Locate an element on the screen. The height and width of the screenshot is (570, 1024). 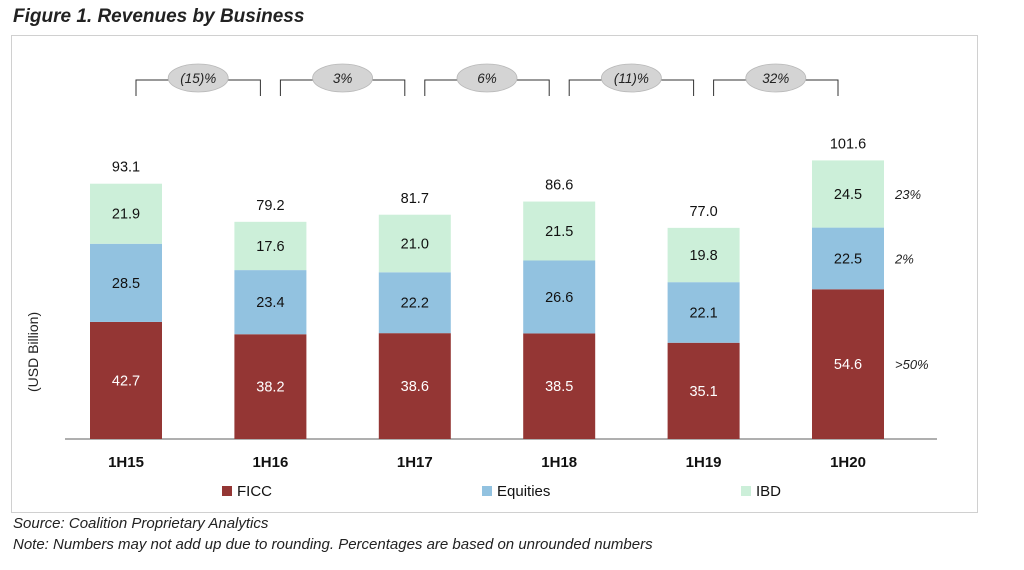
data-label-equities-1h19: 22.1 is located at coordinates (703, 313).